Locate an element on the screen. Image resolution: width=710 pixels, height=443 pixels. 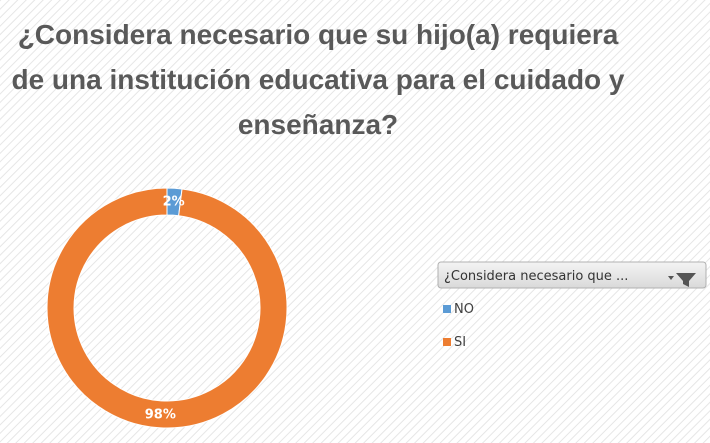
legend-label: NO is located at coordinates (464, 309).